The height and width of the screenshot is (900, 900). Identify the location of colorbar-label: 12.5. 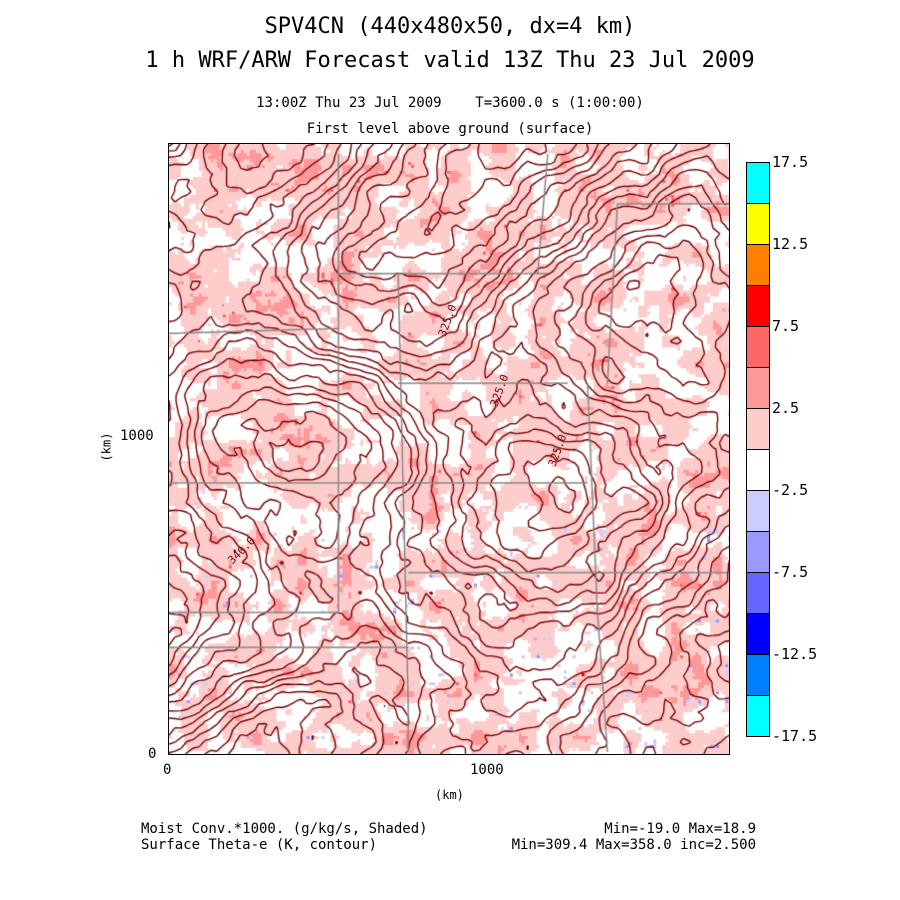
(790, 244).